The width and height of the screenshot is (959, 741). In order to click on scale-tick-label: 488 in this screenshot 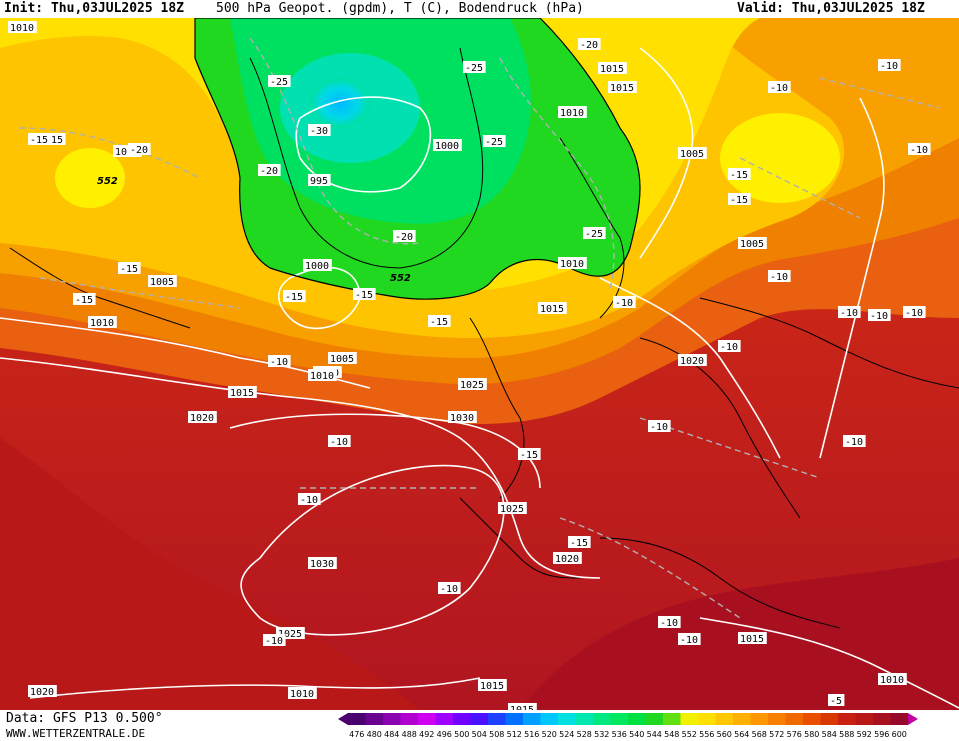, I will do `click(409, 734)`.